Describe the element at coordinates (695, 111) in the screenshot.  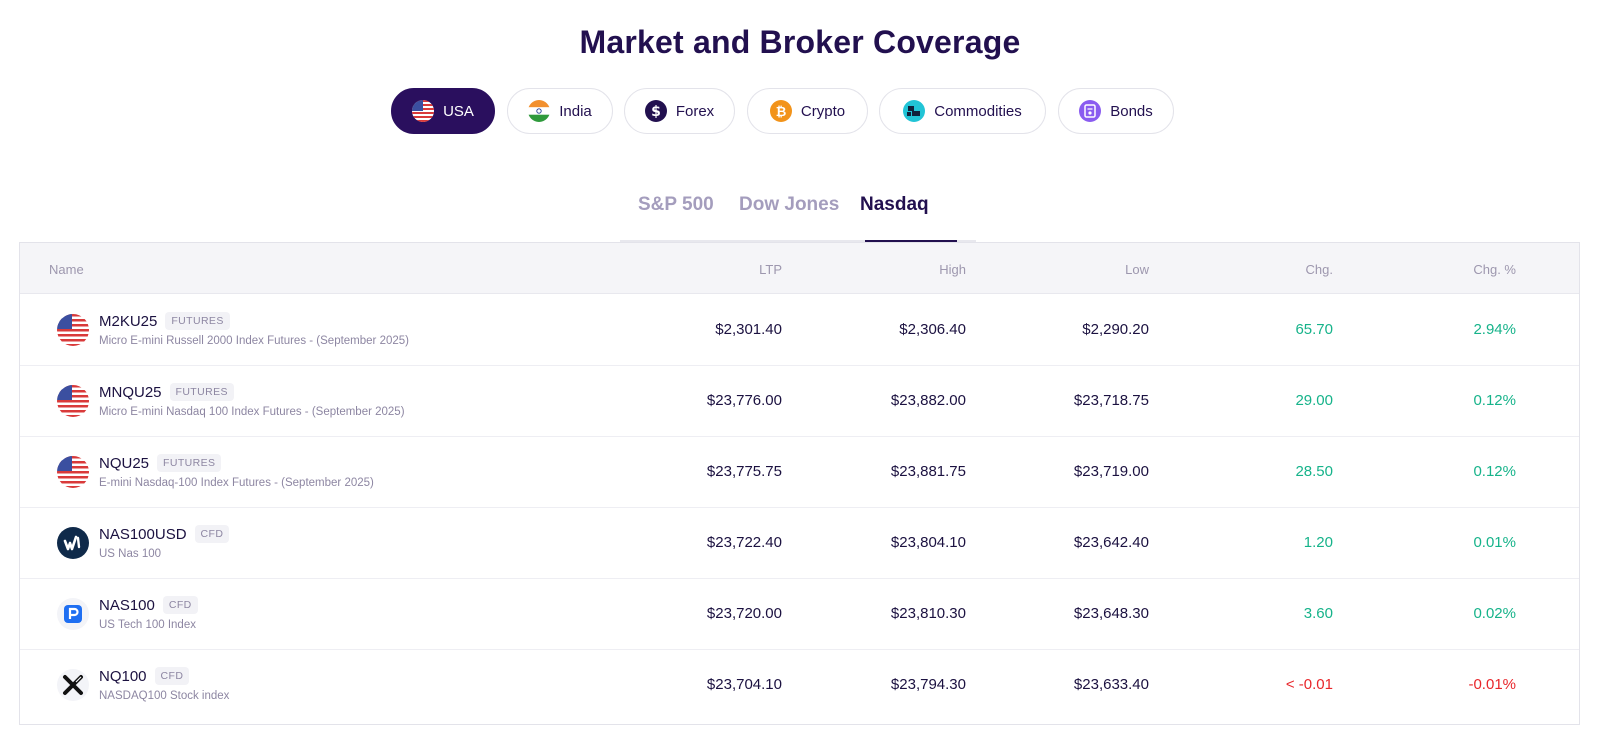
I see `tab-label: Forex` at that location.